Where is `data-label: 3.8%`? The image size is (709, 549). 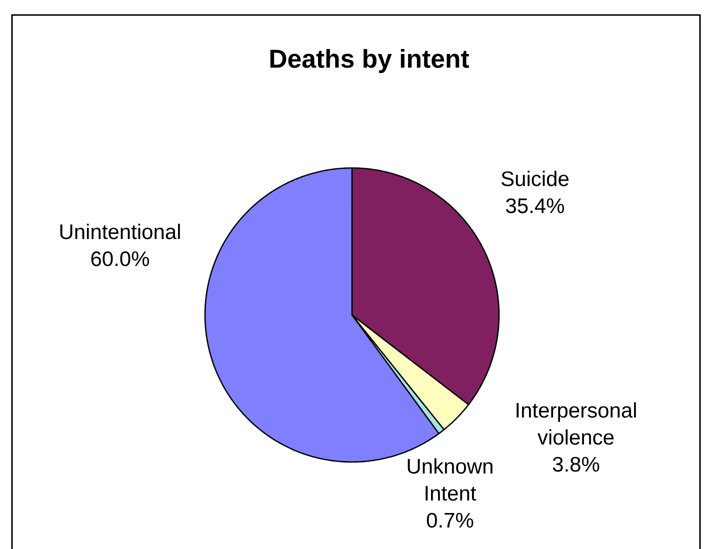 data-label: 3.8% is located at coordinates (576, 464).